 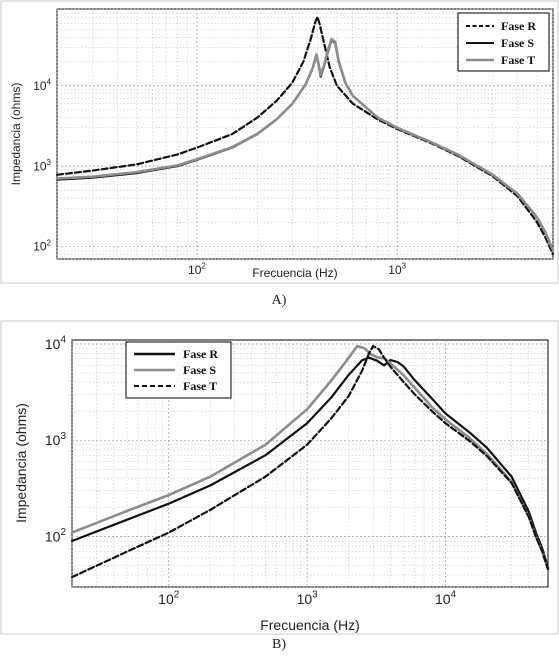 I want to click on chart-a-legend-label-s: Fase S, so click(x=517, y=43).